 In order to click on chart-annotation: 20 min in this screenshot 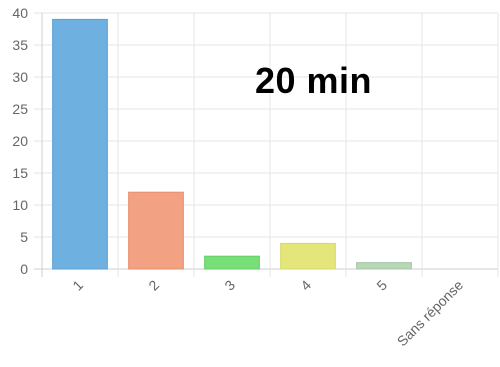, I will do `click(314, 80)`.